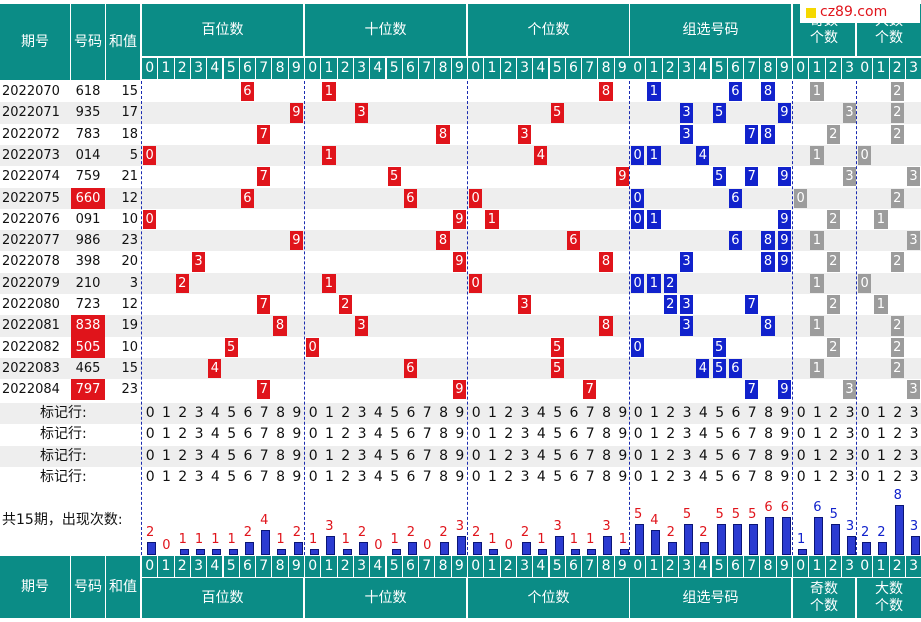 This screenshot has width=921, height=622. Describe the element at coordinates (833, 566) in the screenshot. I see `digit-header-bottom-odd-2: 2` at that location.